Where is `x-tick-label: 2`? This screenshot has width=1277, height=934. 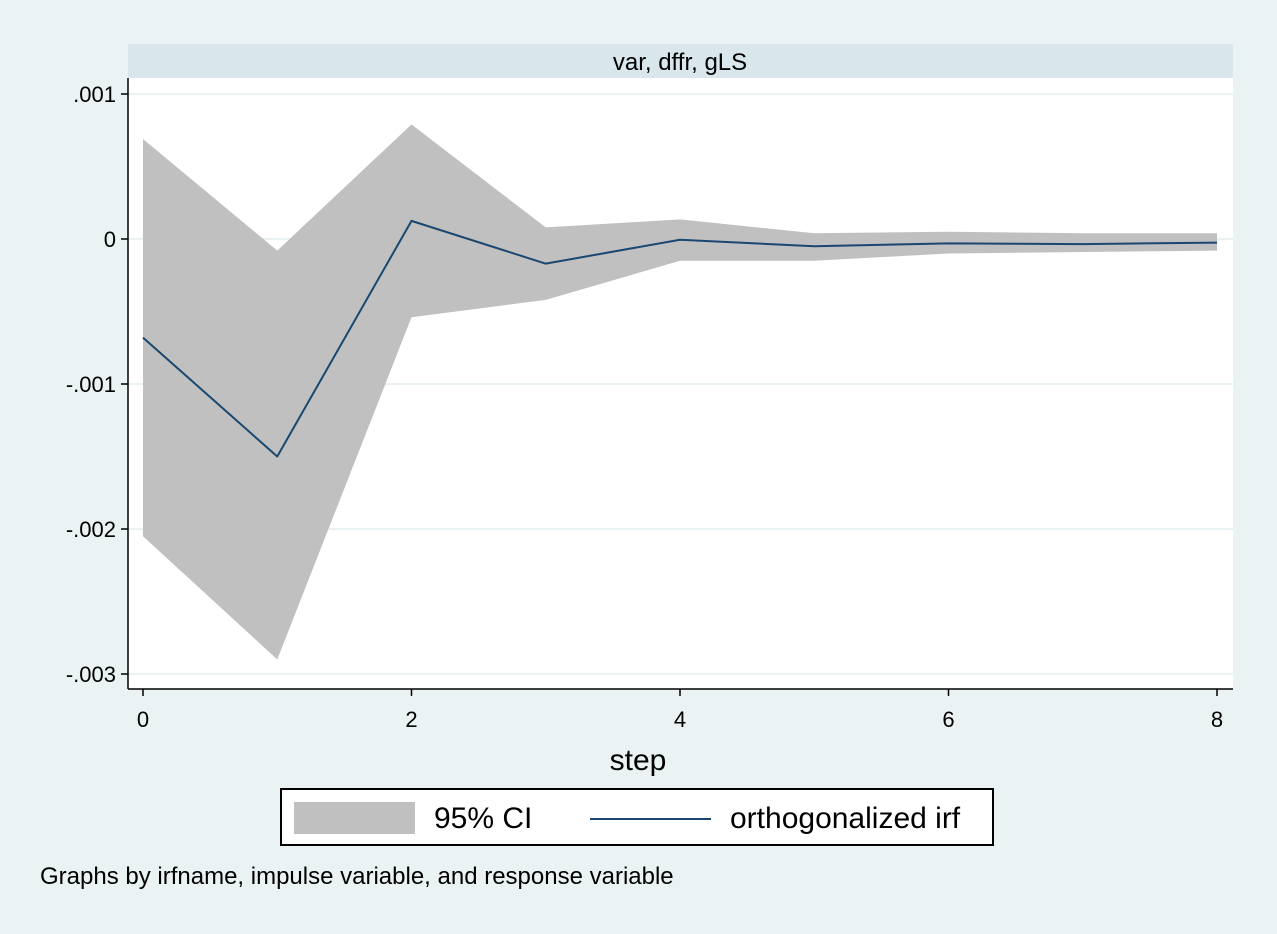
x-tick-label: 2 is located at coordinates (411, 719).